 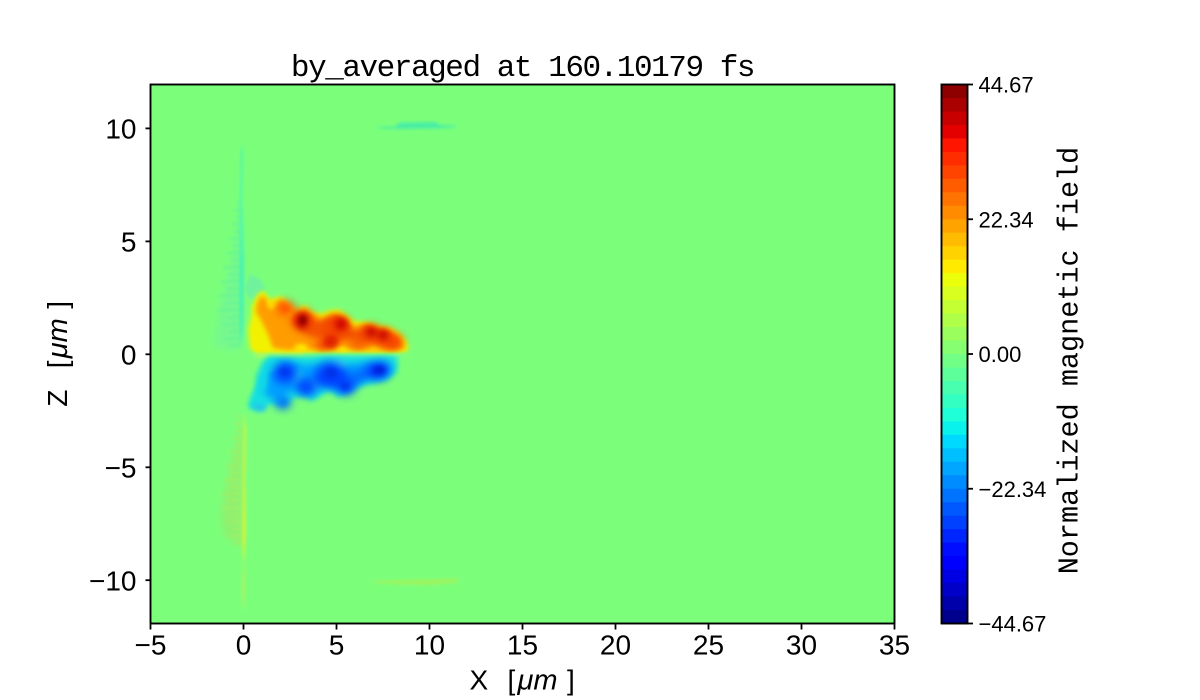 I want to click on svg-text: 44.67, so click(x=1006, y=85).